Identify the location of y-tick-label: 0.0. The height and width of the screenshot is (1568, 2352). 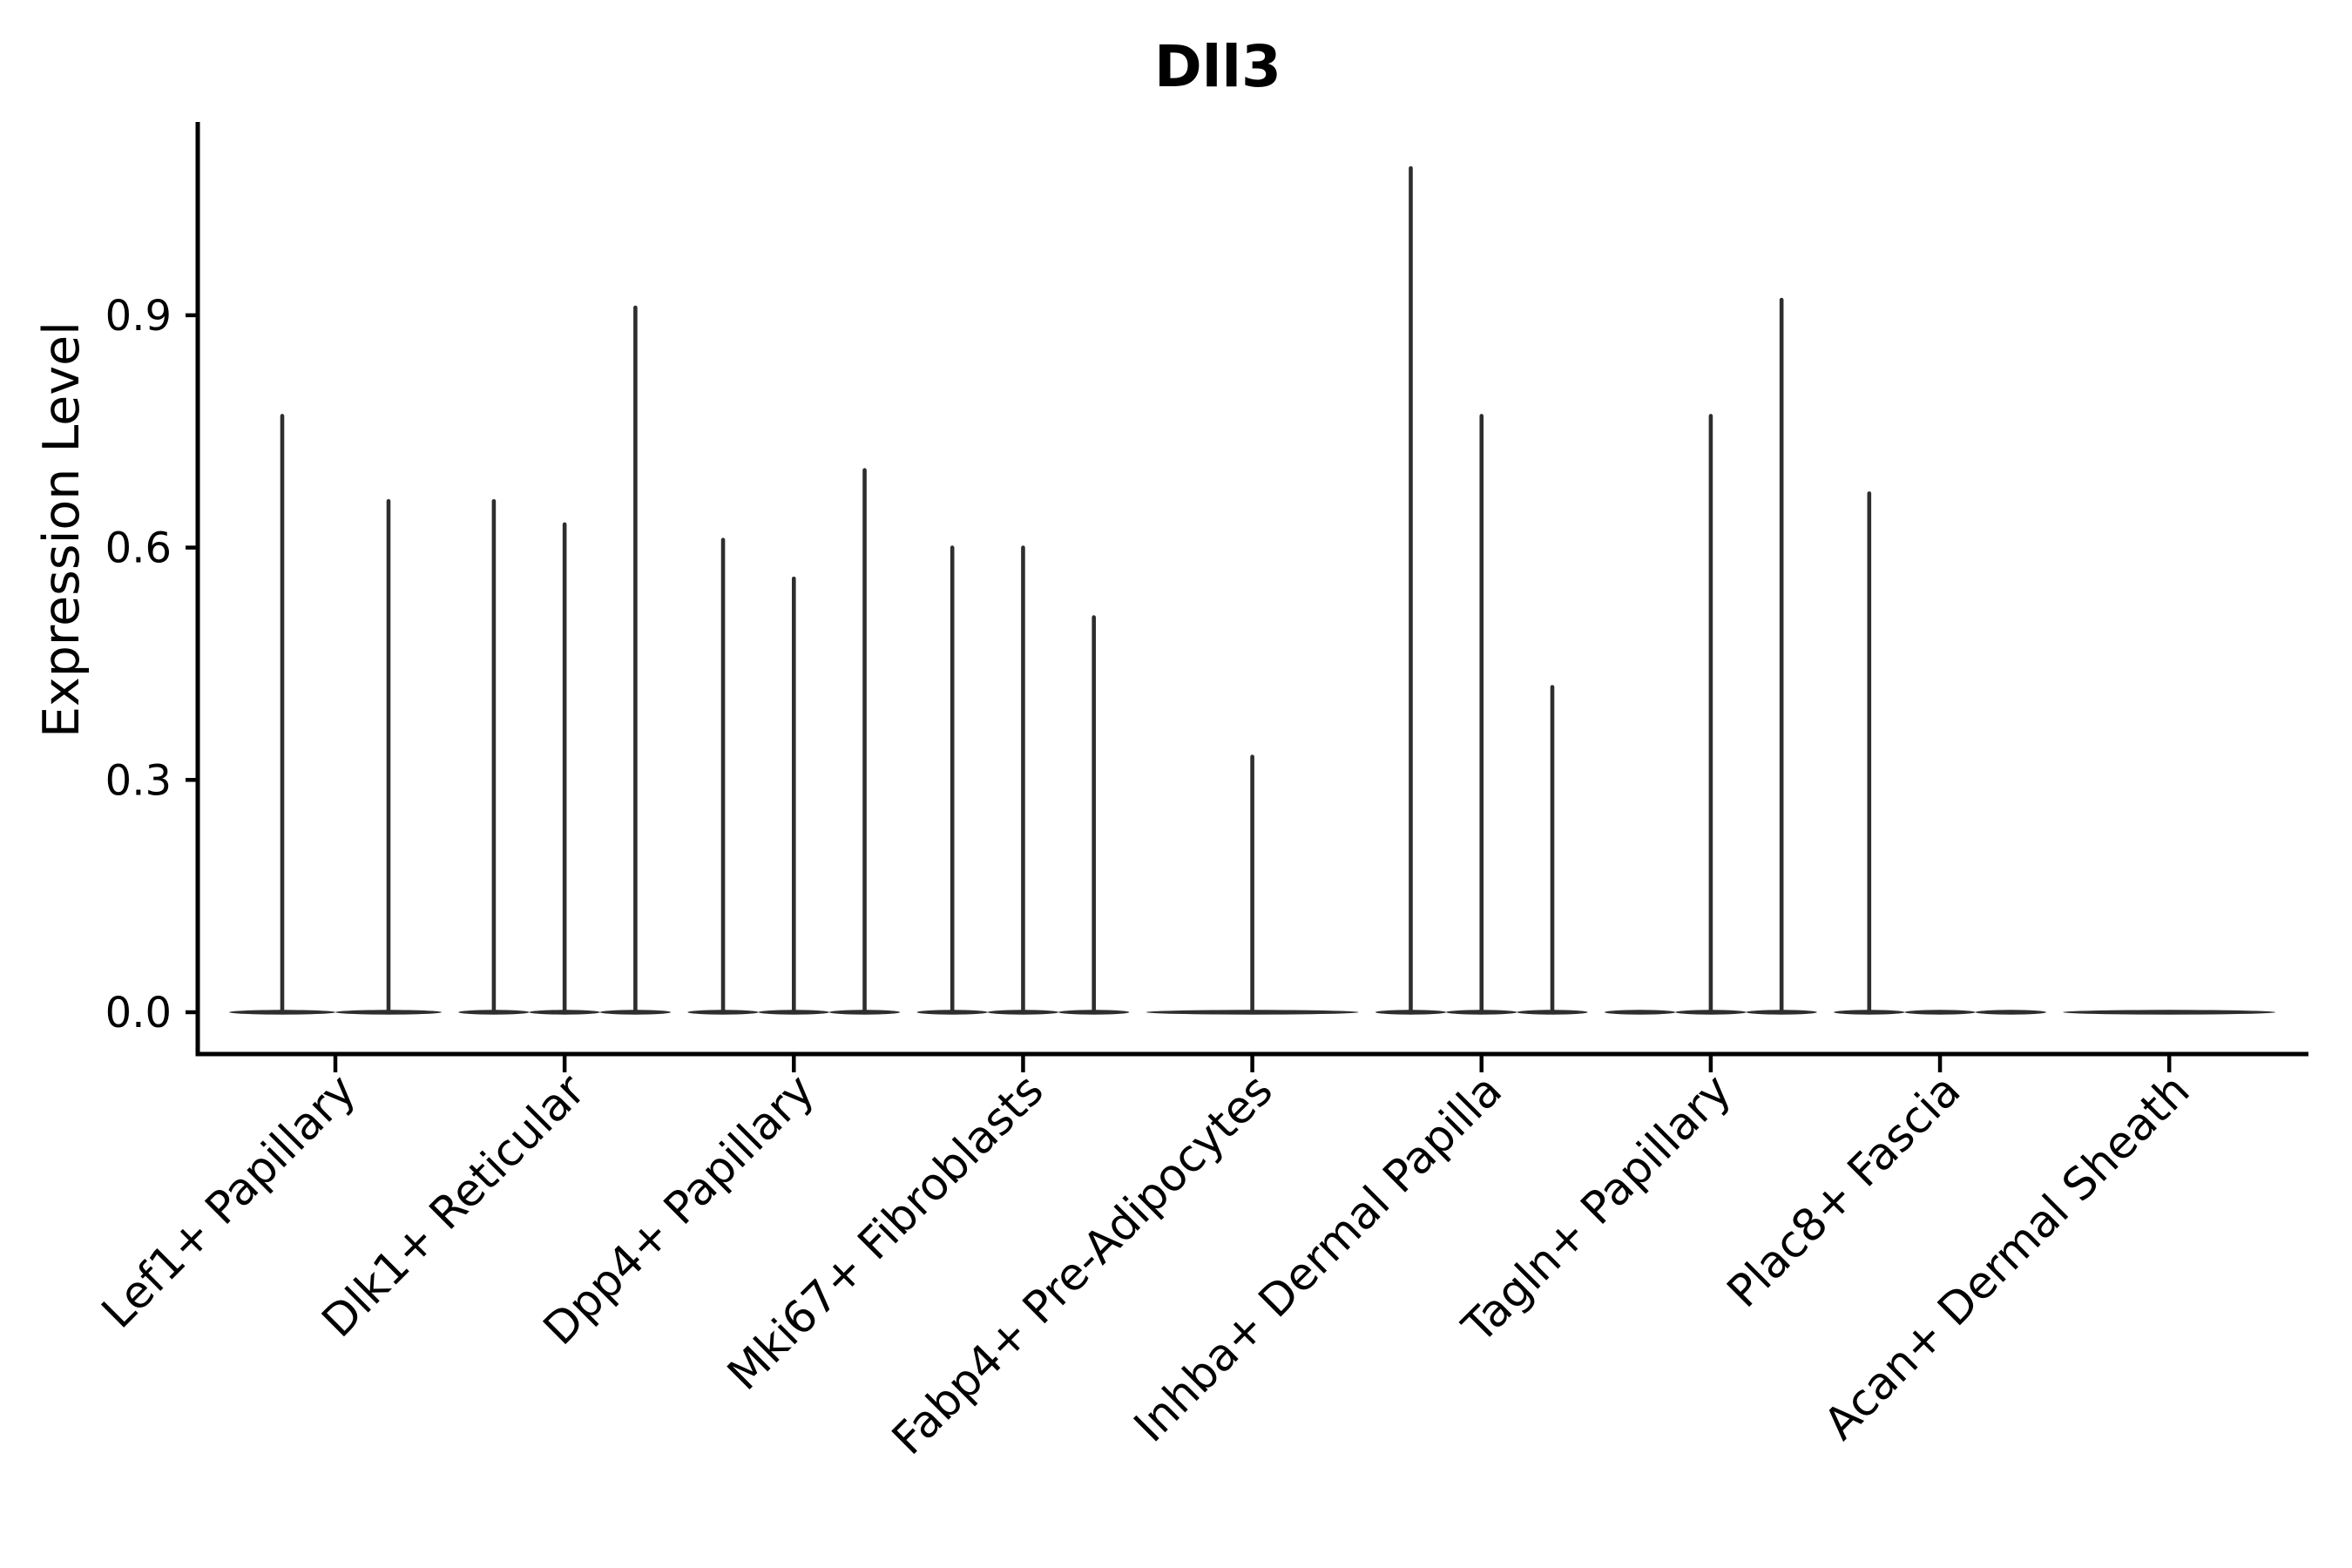
(138, 1013).